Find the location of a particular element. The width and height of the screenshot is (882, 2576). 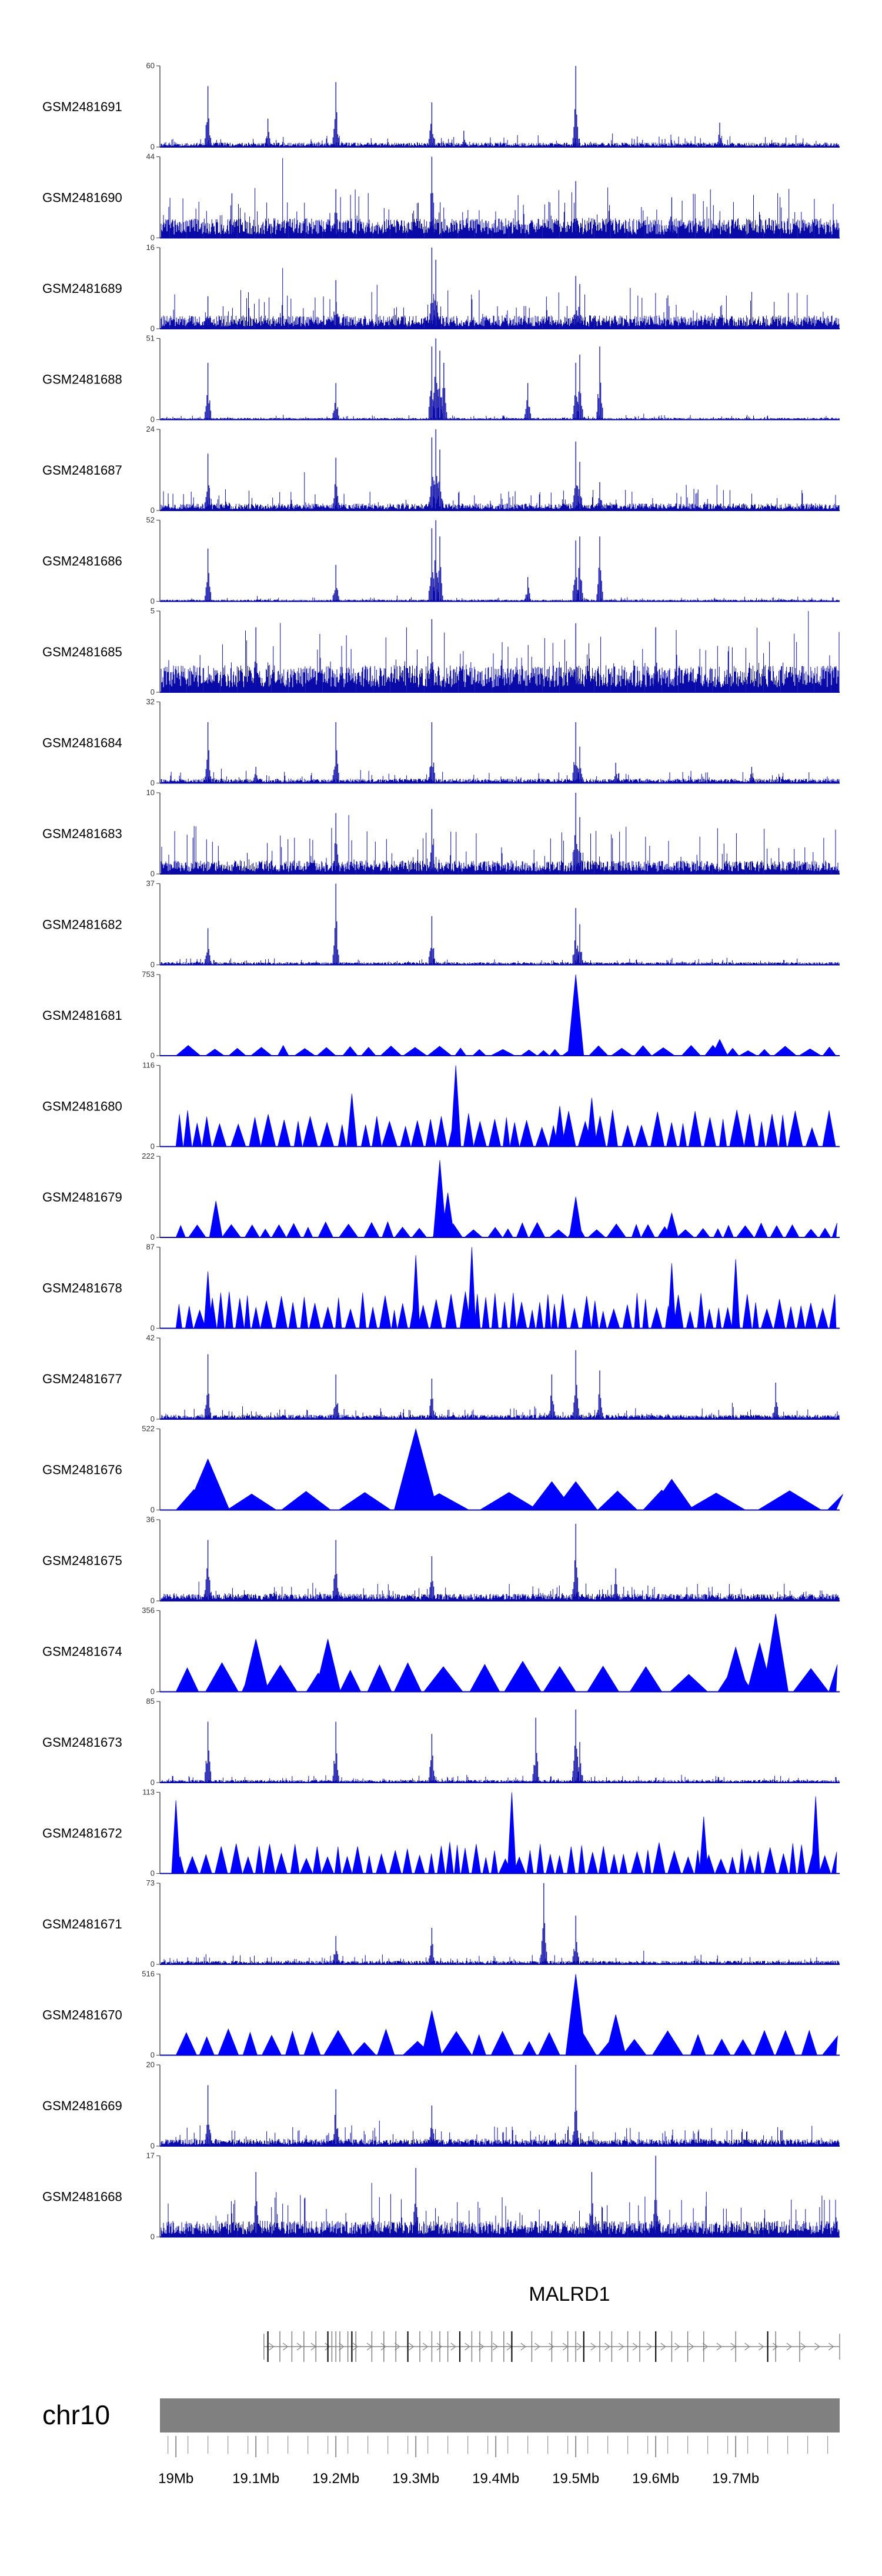

y-max-label: 44 is located at coordinates (150, 156).